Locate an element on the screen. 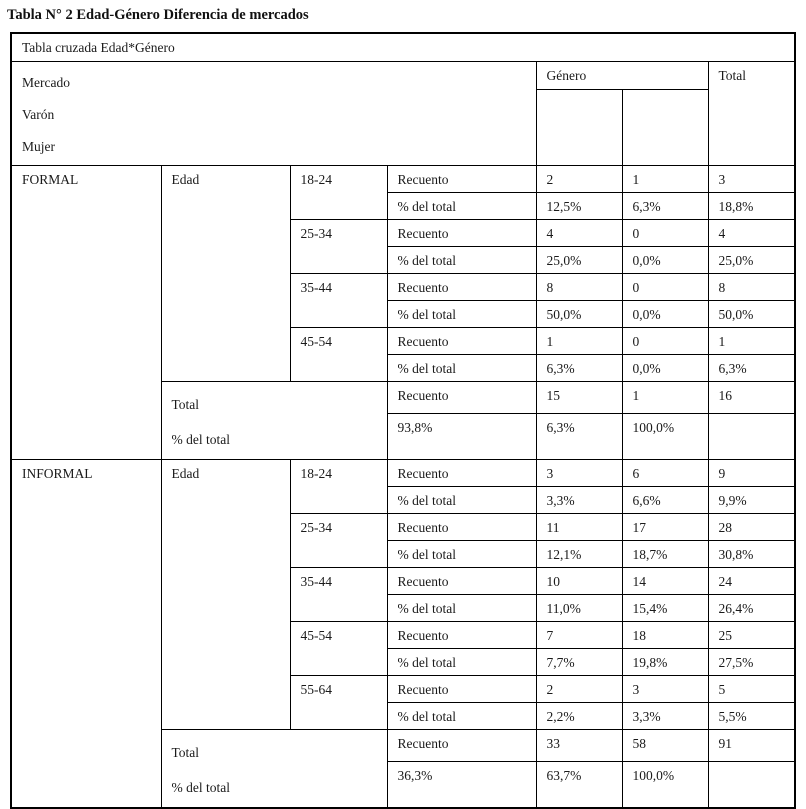 Image resolution: width=806 pixels, height=809 pixels. count-row: 45-54 Recuento 7 18 25 is located at coordinates (403, 648).